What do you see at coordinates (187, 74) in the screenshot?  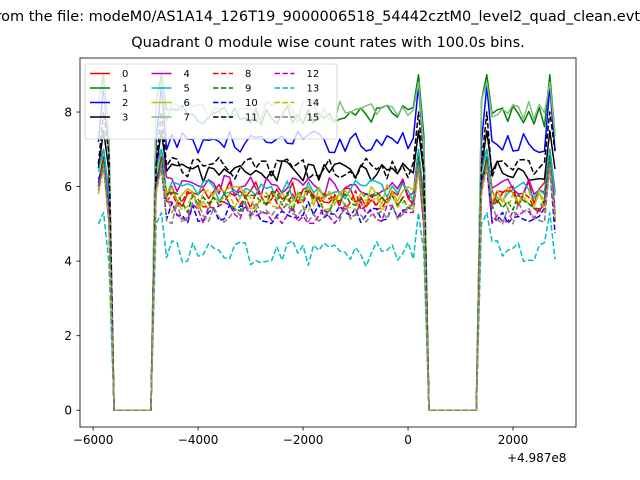 I see `legend-label-4: 4` at bounding box center [187, 74].